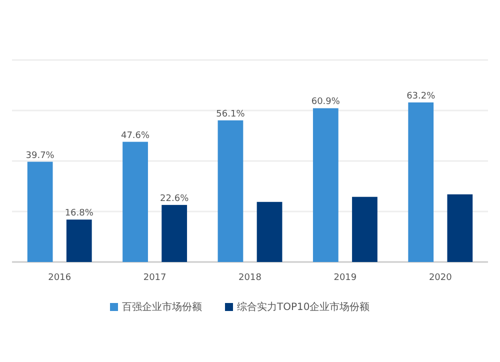 This screenshot has width=500, height=362. What do you see at coordinates (175, 199) in the screenshot?
I see `data-label: 22.6%` at bounding box center [175, 199].